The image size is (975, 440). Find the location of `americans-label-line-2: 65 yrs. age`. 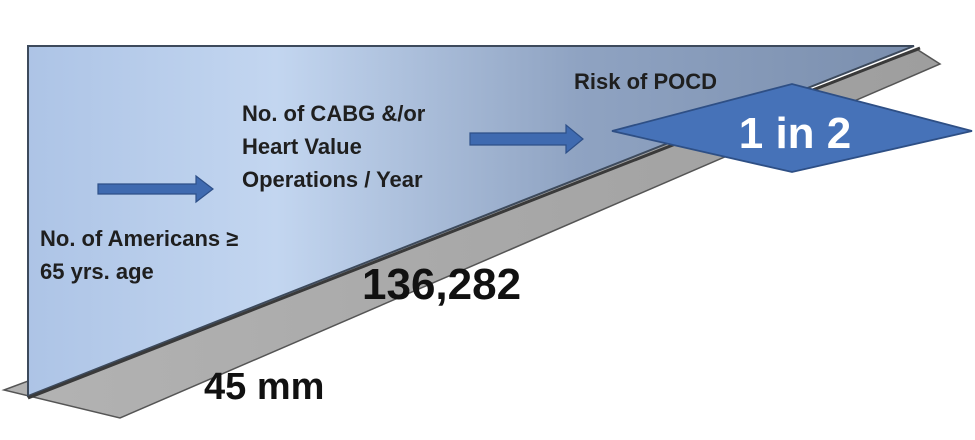

americans-label-line-2: 65 yrs. age is located at coordinates (97, 271).